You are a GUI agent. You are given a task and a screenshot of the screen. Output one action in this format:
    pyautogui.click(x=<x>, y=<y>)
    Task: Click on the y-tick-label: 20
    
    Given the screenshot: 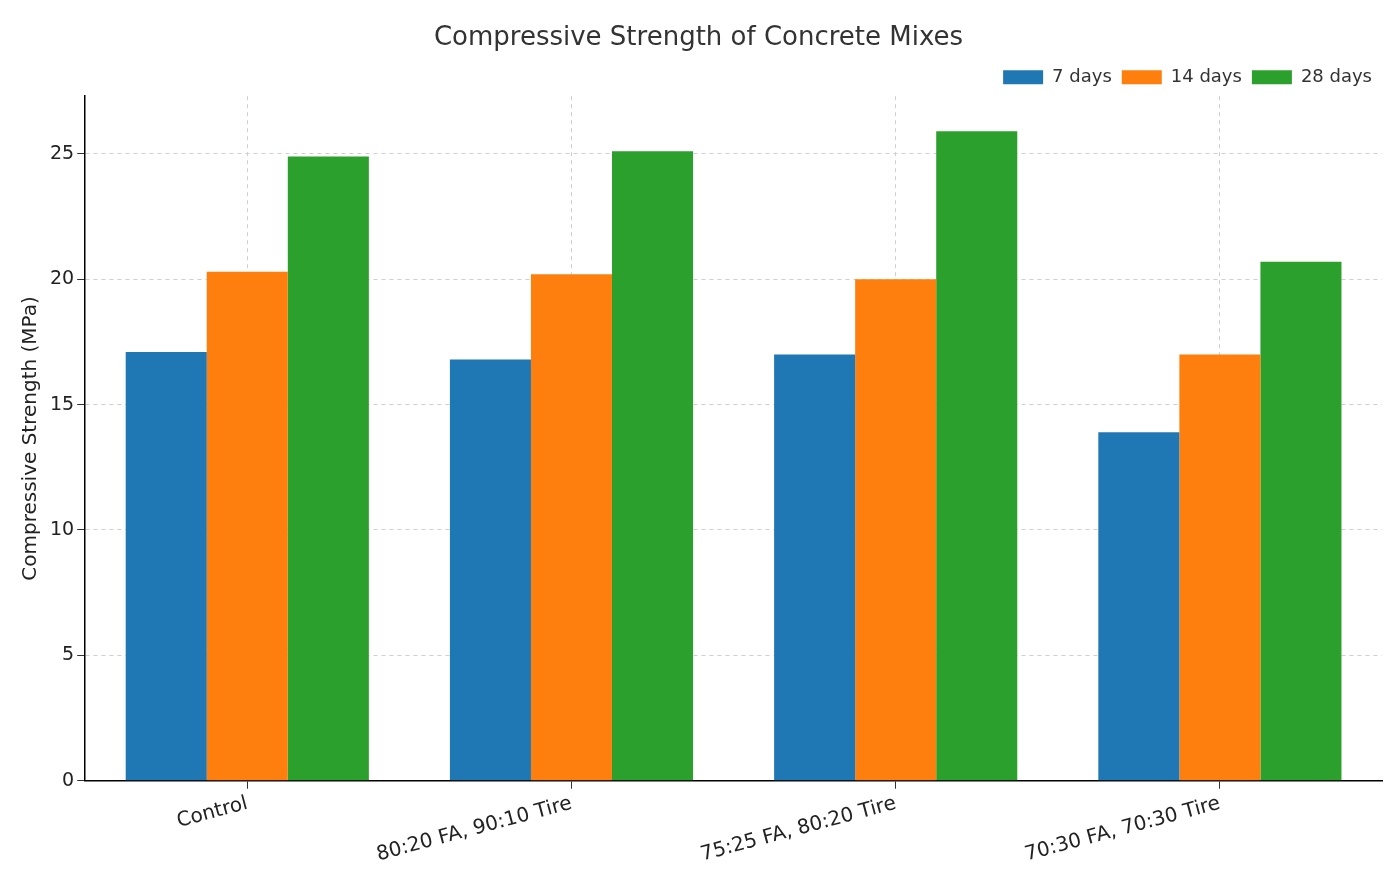 What is the action you would take?
    pyautogui.click(x=62, y=277)
    